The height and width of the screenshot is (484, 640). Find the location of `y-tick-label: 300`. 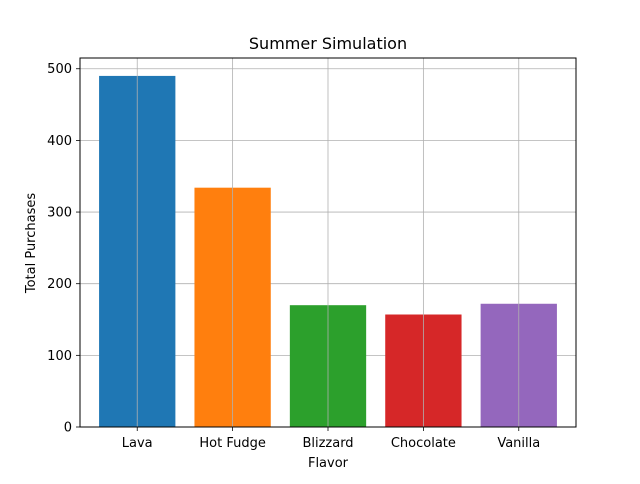

y-tick-label: 300 is located at coordinates (59, 213).